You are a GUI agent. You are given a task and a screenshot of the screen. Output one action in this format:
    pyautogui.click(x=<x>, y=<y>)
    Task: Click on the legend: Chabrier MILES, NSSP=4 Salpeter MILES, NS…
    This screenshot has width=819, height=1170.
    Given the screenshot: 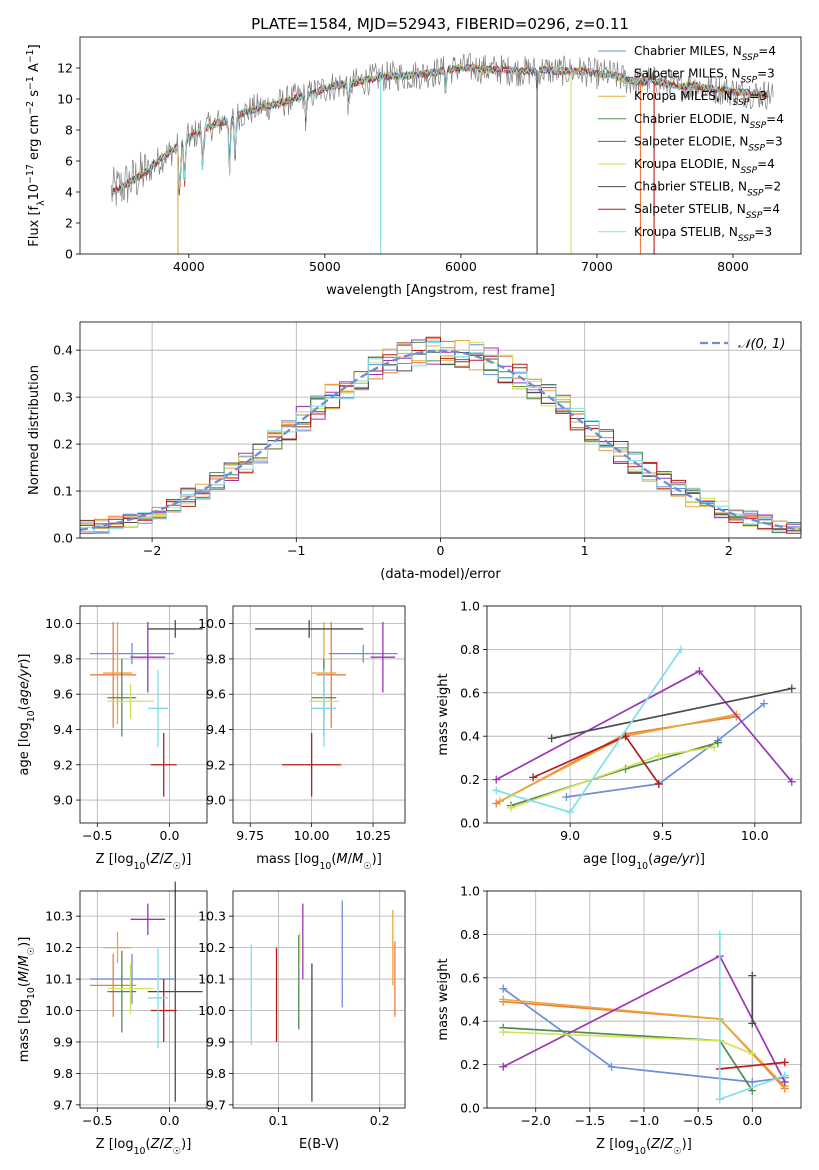 What is the action you would take?
    pyautogui.click(x=691, y=144)
    